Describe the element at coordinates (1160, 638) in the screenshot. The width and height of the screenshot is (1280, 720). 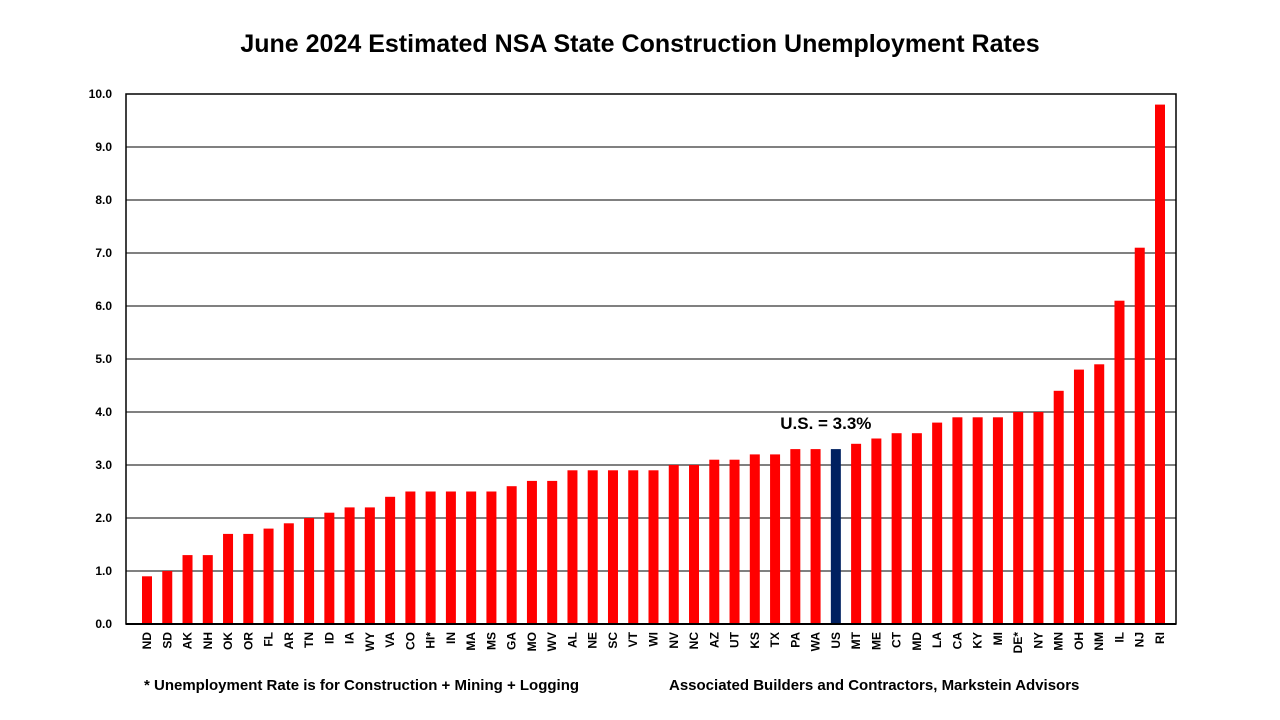
I see `x-tick-label: RI` at that location.